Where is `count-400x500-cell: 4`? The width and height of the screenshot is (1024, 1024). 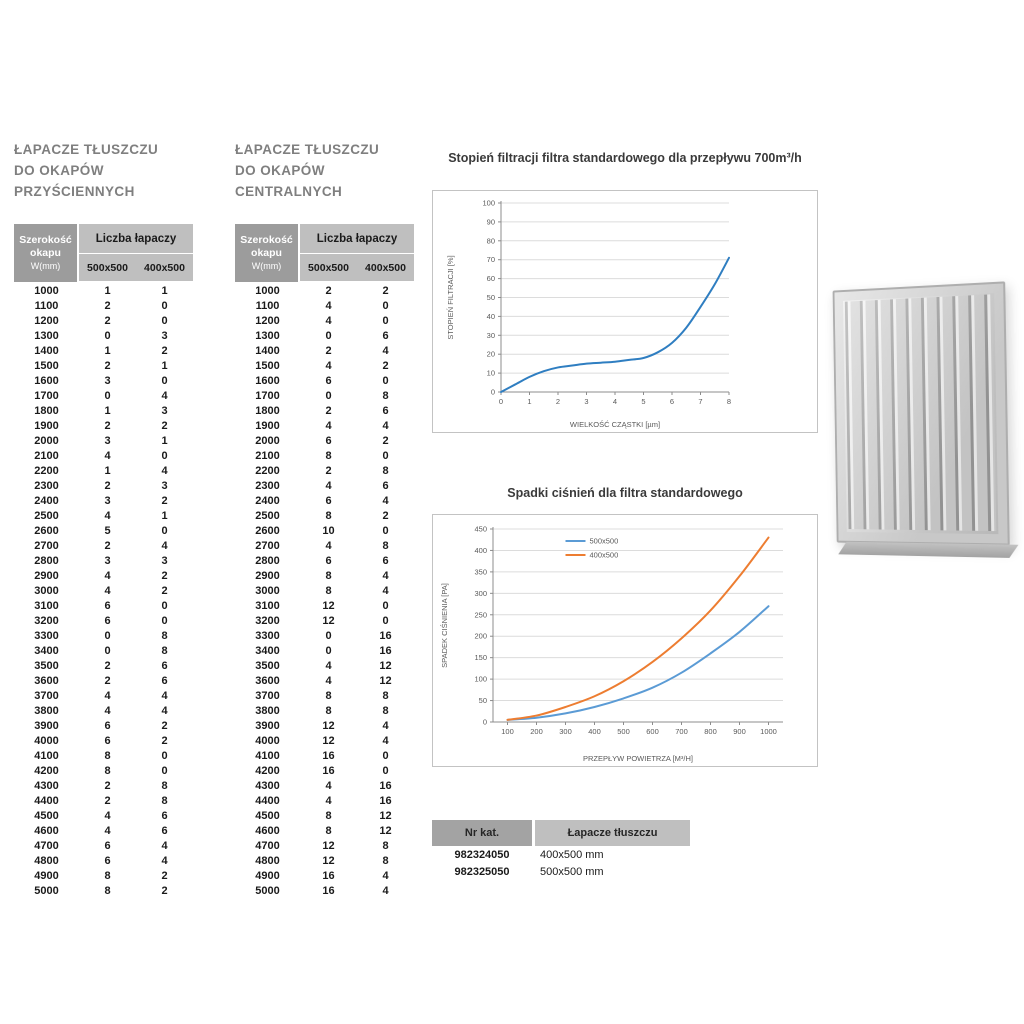 count-400x500-cell: 4 is located at coordinates (385, 726).